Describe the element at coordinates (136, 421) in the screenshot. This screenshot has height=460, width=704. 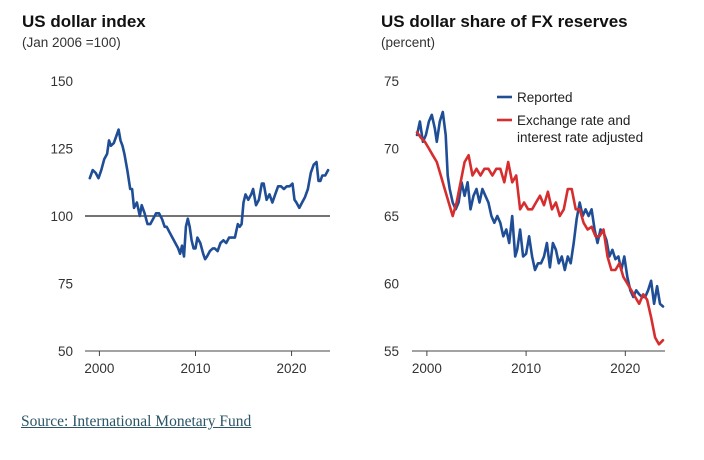
I see `source-link: Source: International Monetary Fund` at that location.